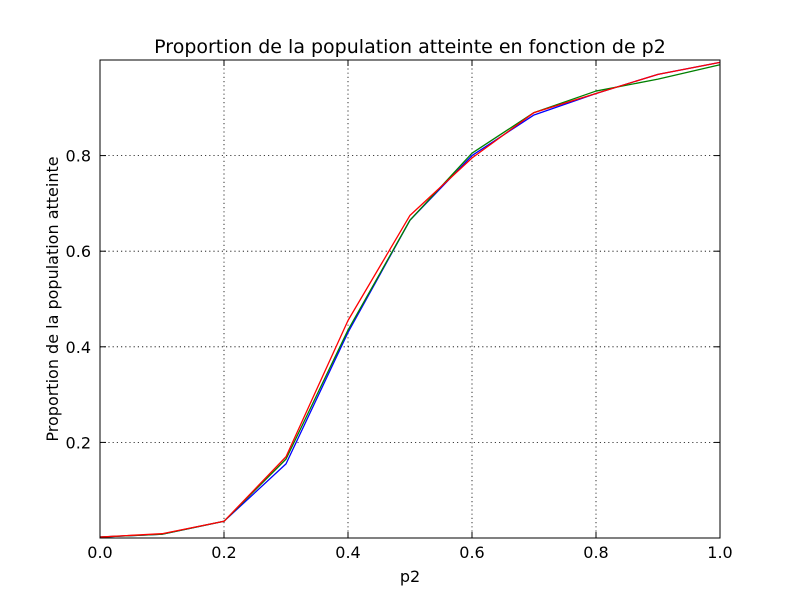 Image resolution: width=800 pixels, height=597 pixels. Describe the element at coordinates (347, 552) in the screenshot. I see `x-tick-label: 0.4` at that location.